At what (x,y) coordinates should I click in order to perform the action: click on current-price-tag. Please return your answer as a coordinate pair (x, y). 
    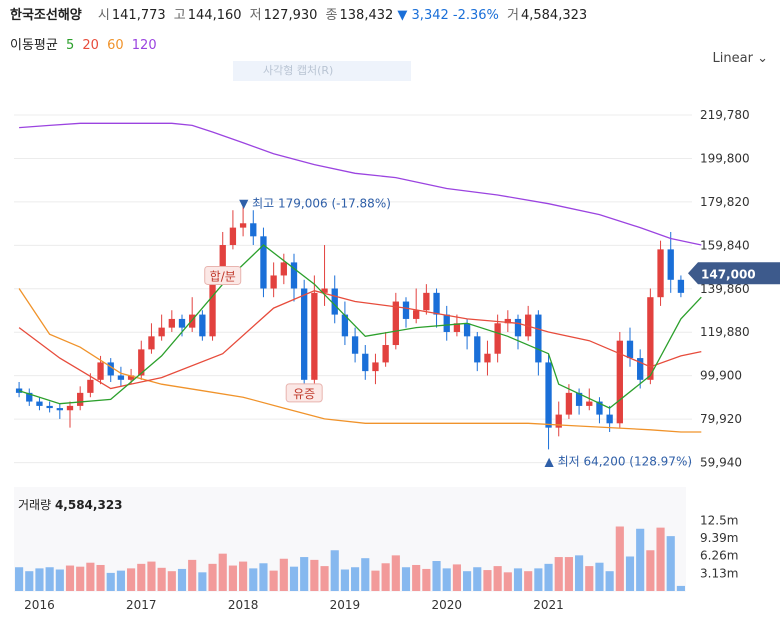
    Looking at the image, I should click on (734, 273).